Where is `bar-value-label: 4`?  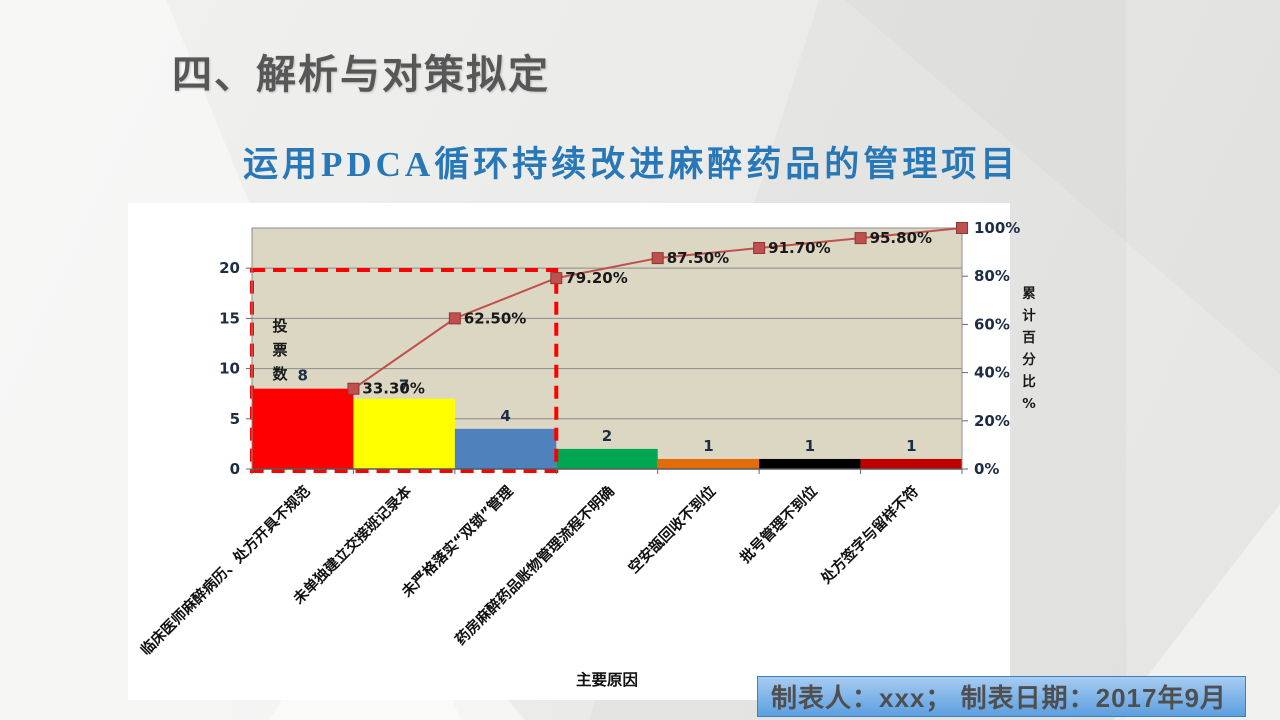 bar-value-label: 4 is located at coordinates (505, 416).